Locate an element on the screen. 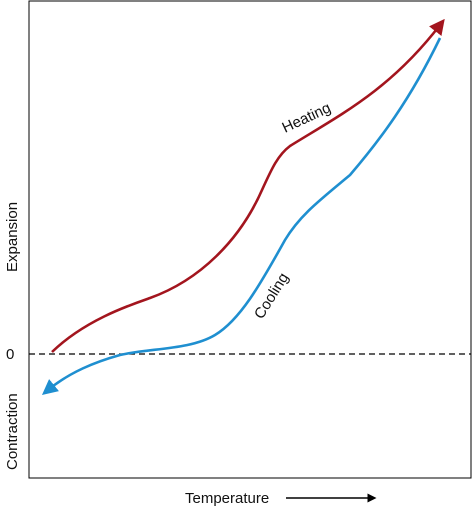 The height and width of the screenshot is (508, 472). zero-label: 0 is located at coordinates (10, 354).